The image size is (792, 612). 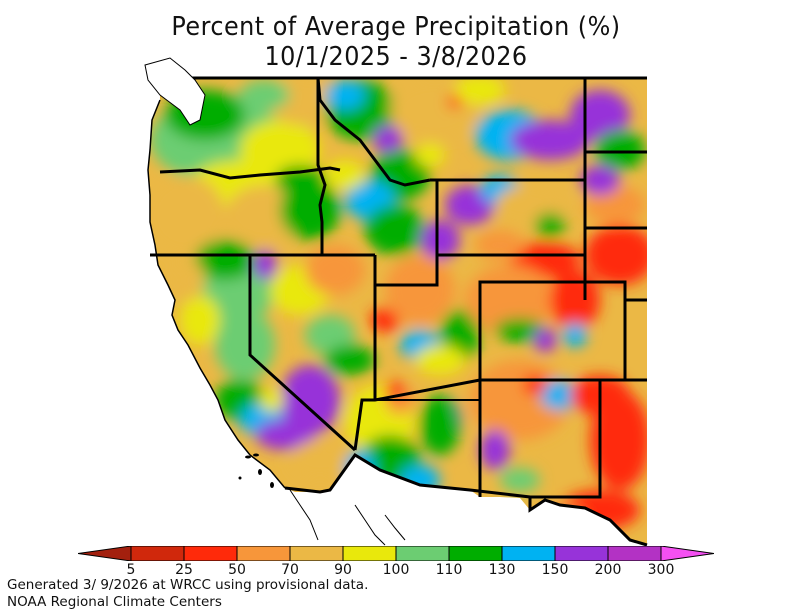 I want to click on legend-tick: 50, so click(x=237, y=570).